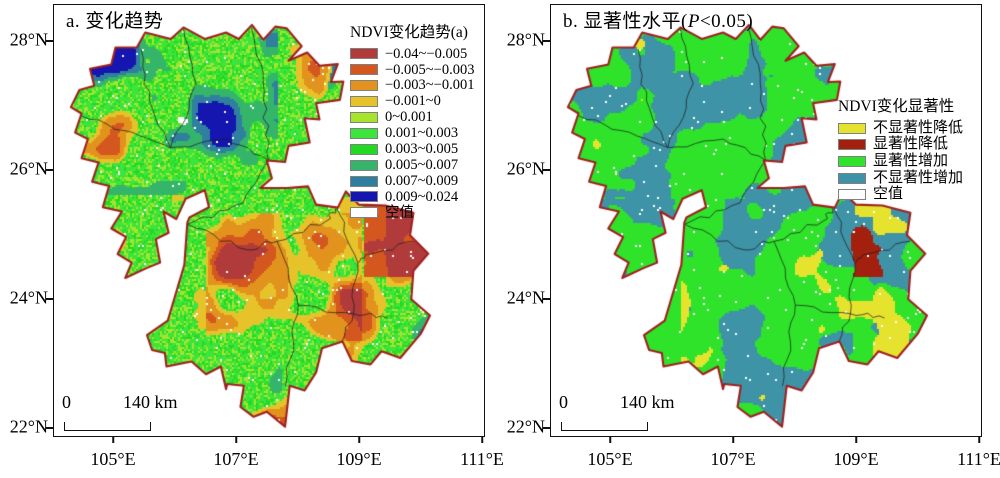  I want to click on legend-item: 显著性增加, so click(900, 161).